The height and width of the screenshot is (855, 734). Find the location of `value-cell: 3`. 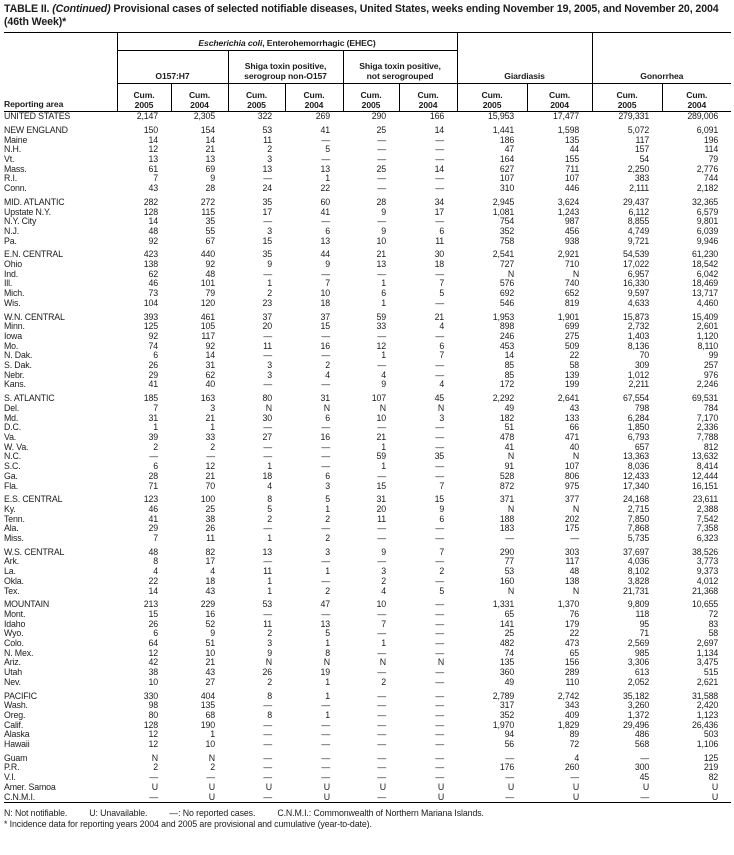

value-cell: 3 is located at coordinates (212, 408).